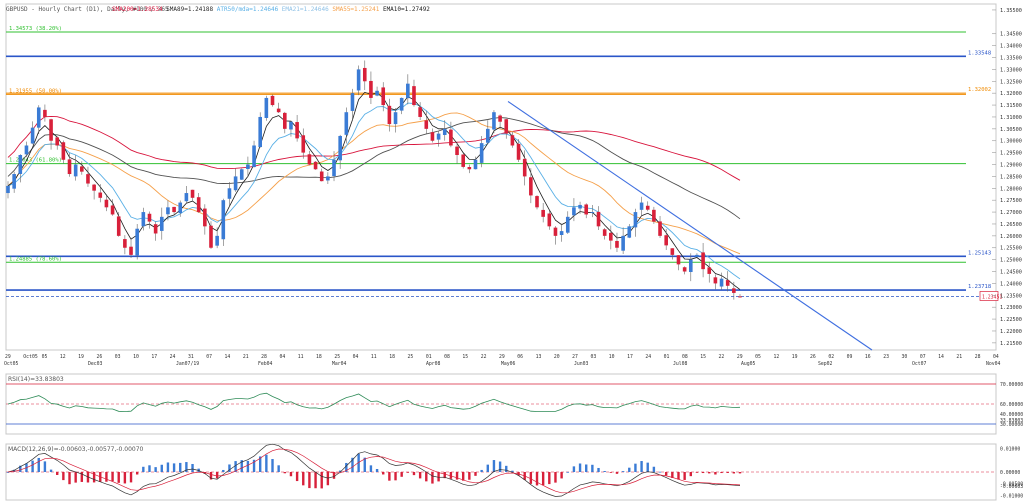  Describe the element at coordinates (575, 357) in the screenshot. I see `x-tick-label: 27` at that location.